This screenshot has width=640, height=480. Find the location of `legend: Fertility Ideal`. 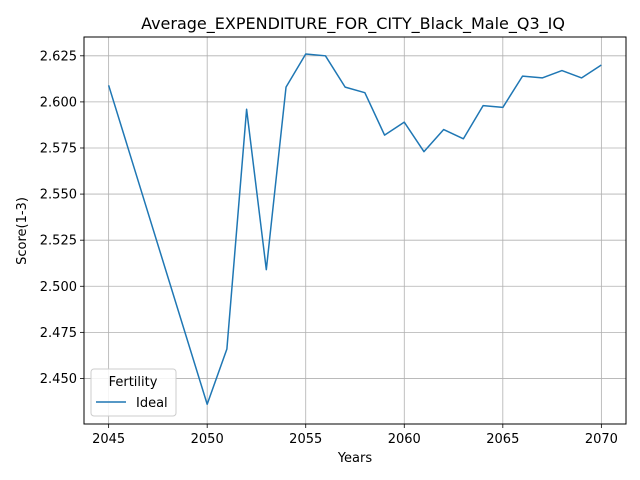

legend: Fertility Ideal is located at coordinates (133, 392).